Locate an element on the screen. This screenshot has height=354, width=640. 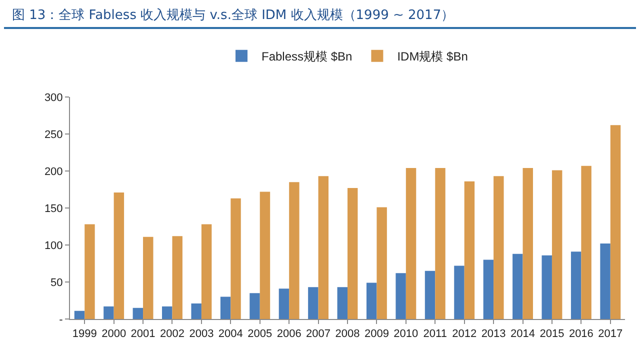
legend-label: IDM规模 $Bn is located at coordinates (432, 57).